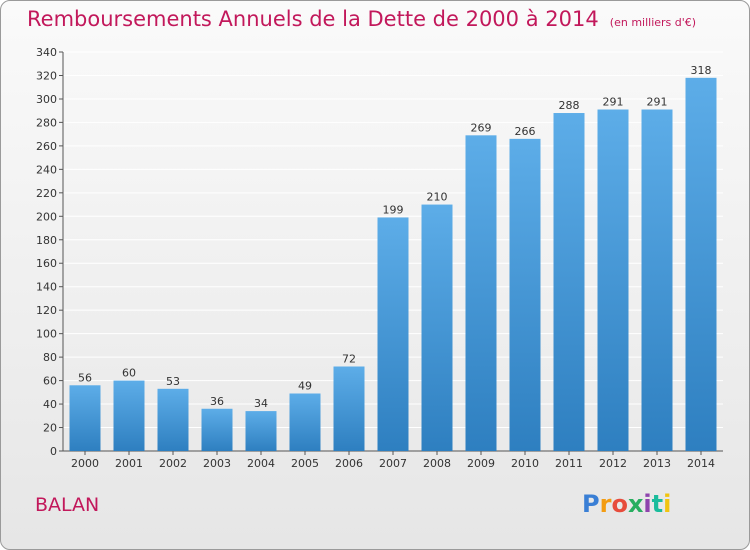  What do you see at coordinates (525, 463) in the screenshot?
I see `x-tick-label: 2010` at bounding box center [525, 463].